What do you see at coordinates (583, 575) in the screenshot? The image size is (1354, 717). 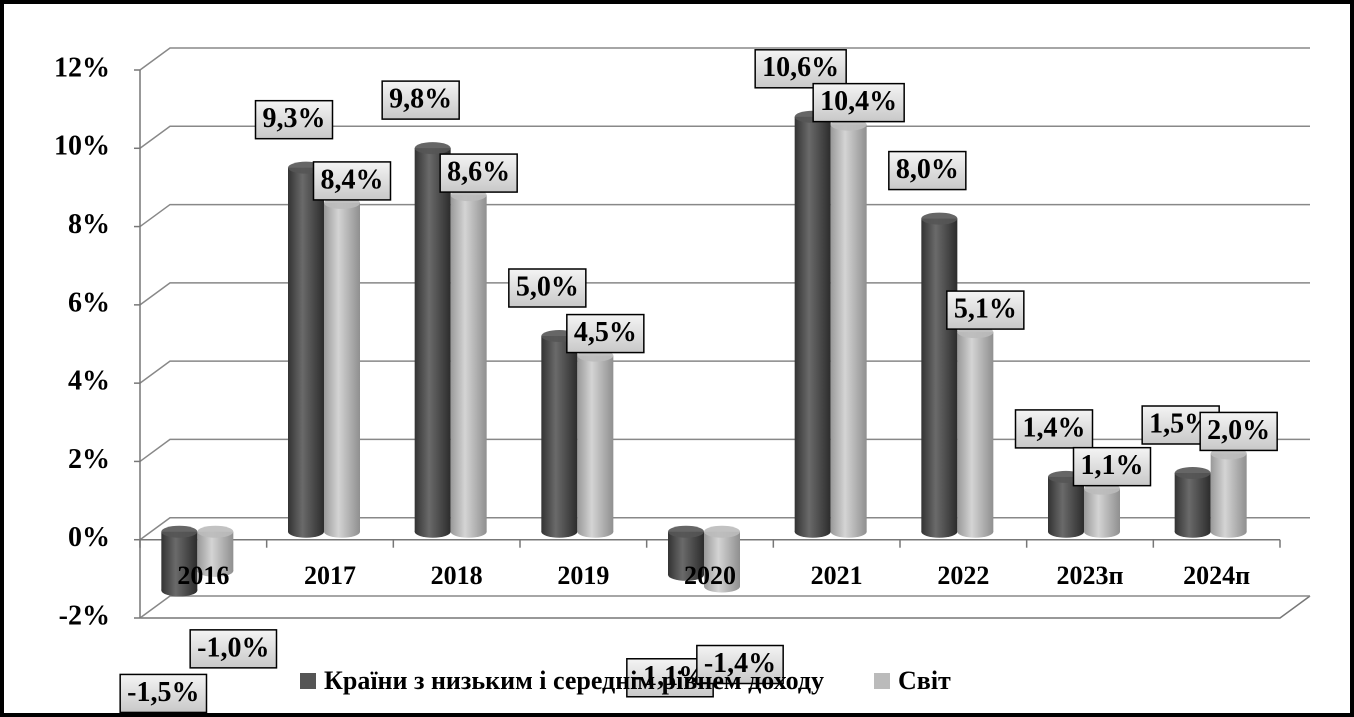 I see `x-tick-label: 2019` at bounding box center [583, 575].